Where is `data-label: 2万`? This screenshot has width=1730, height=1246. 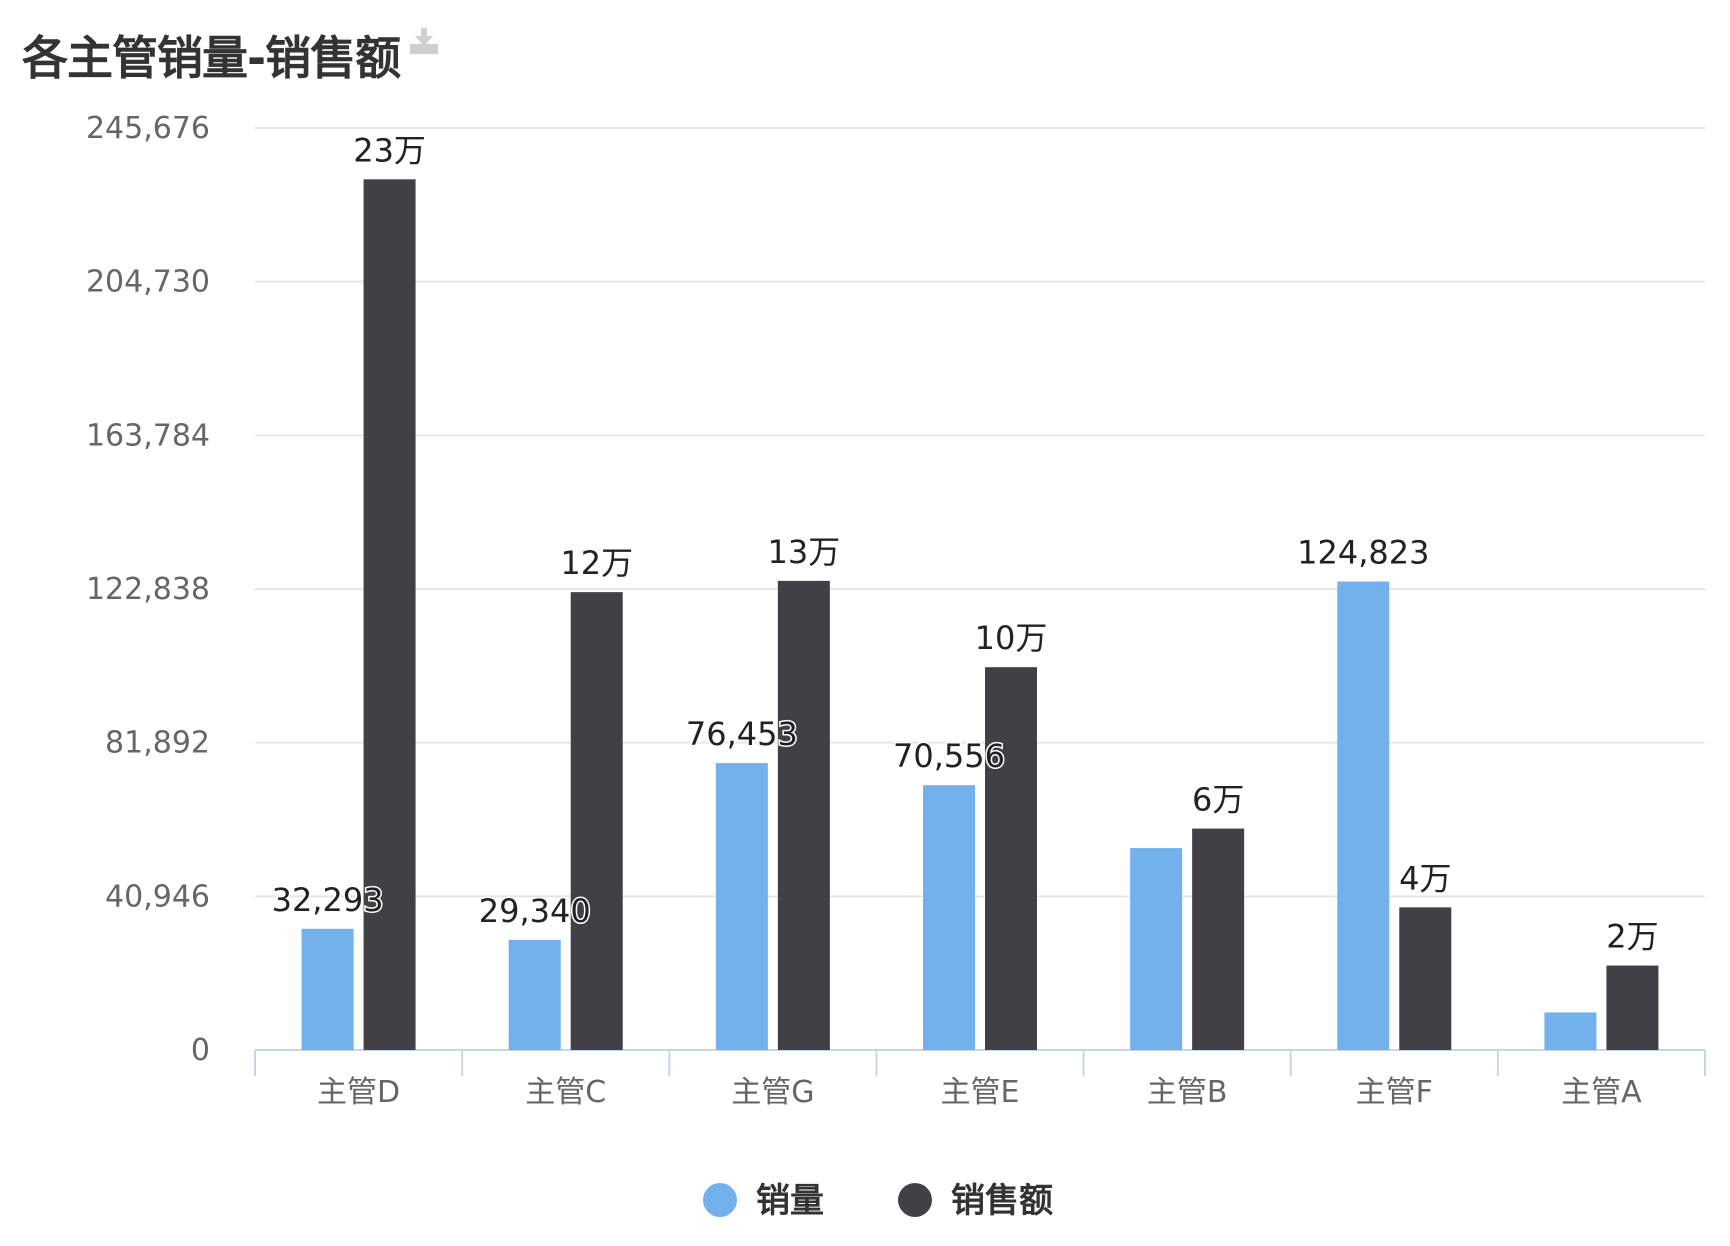
data-label: 2万 is located at coordinates (1632, 937).